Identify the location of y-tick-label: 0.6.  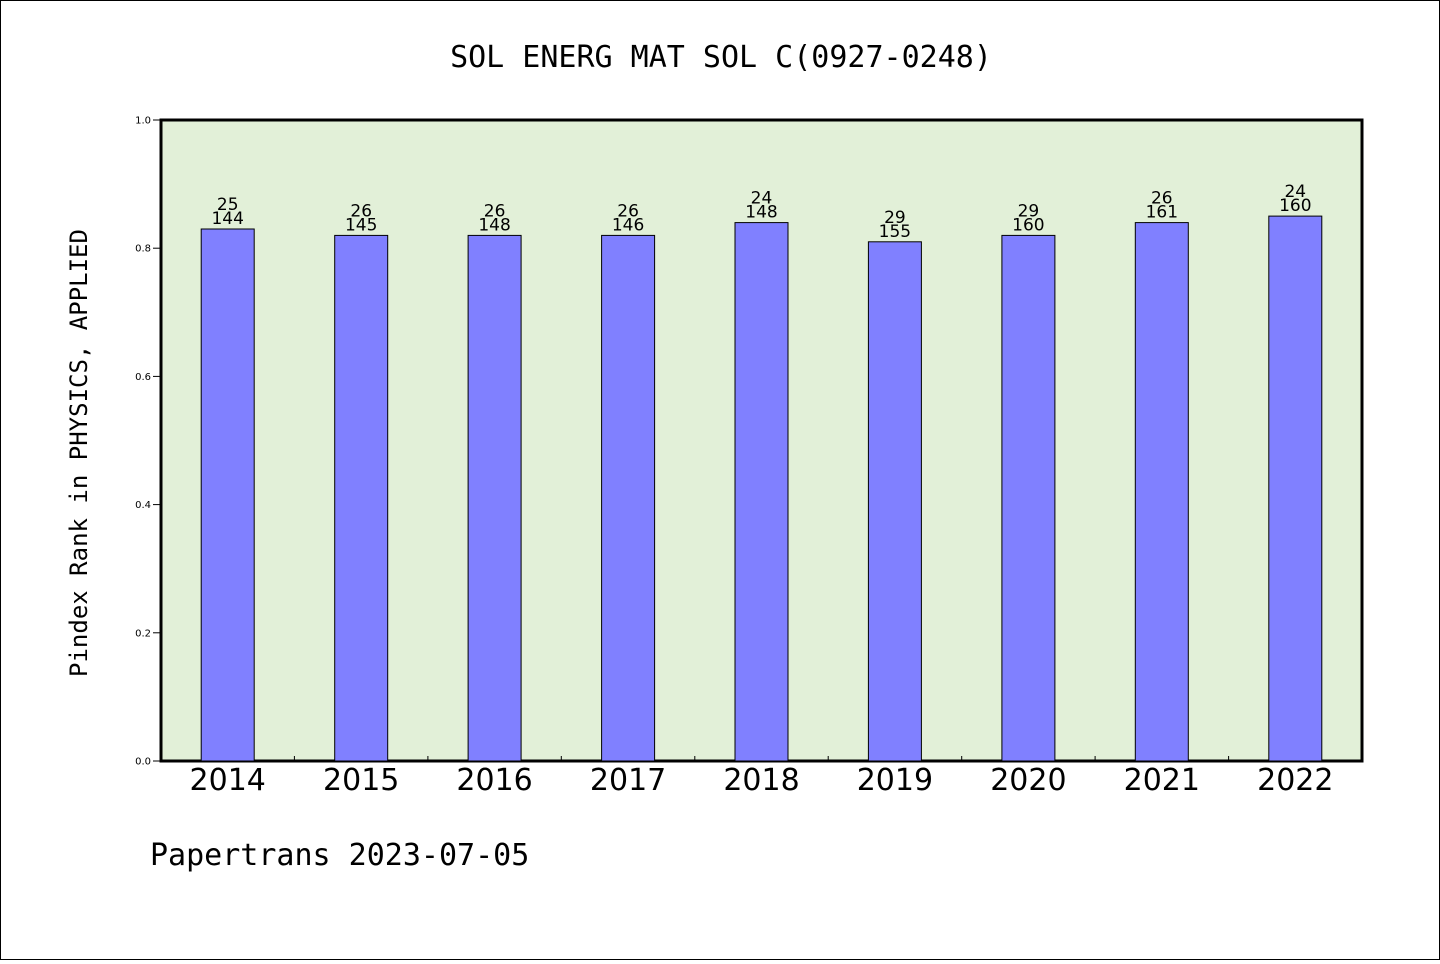
(143, 377).